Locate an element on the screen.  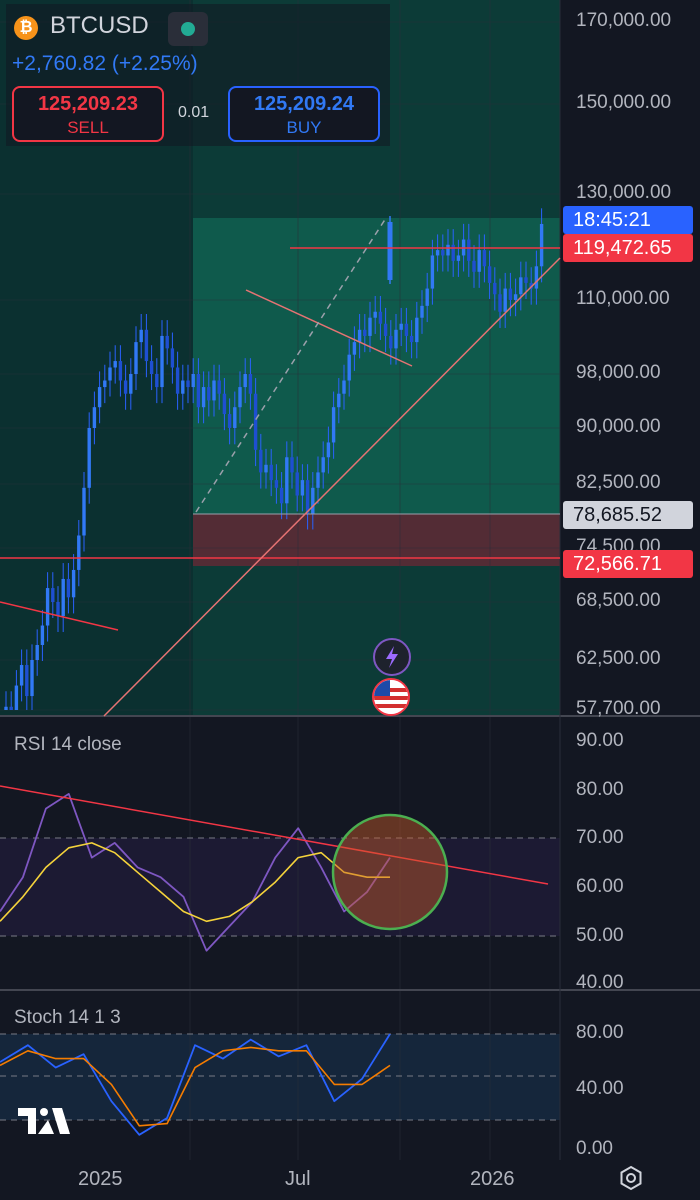
stoch-d-line is located at coordinates (195, 1086).